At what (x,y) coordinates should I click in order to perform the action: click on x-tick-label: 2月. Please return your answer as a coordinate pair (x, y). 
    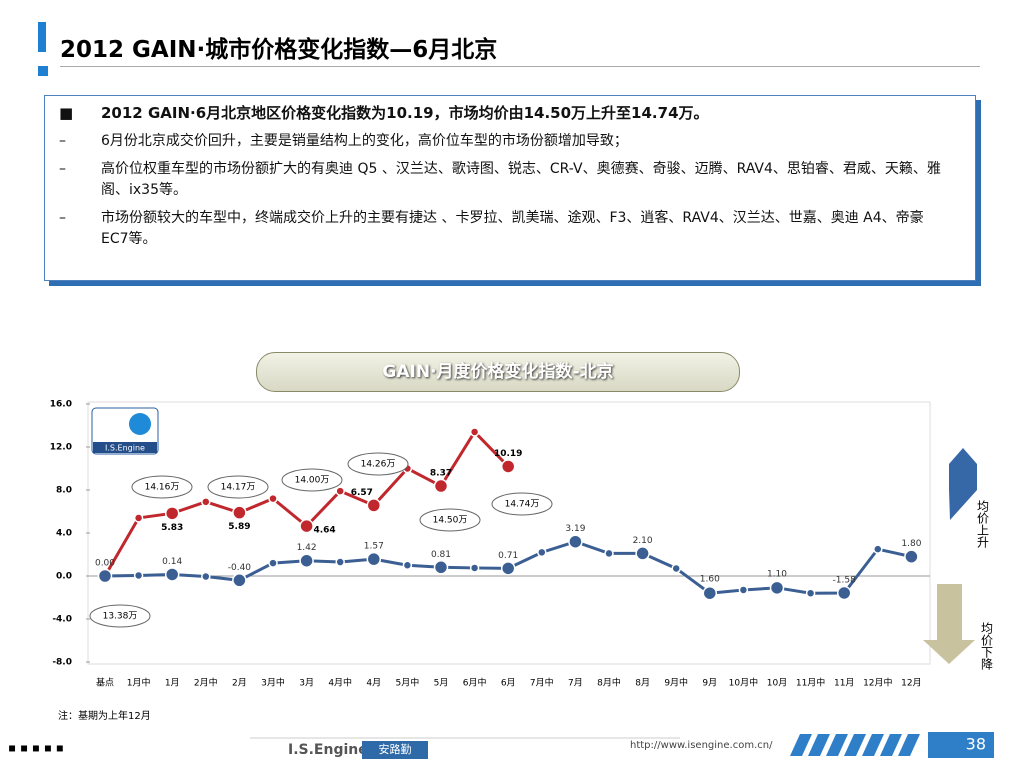
    Looking at the image, I should click on (239, 683).